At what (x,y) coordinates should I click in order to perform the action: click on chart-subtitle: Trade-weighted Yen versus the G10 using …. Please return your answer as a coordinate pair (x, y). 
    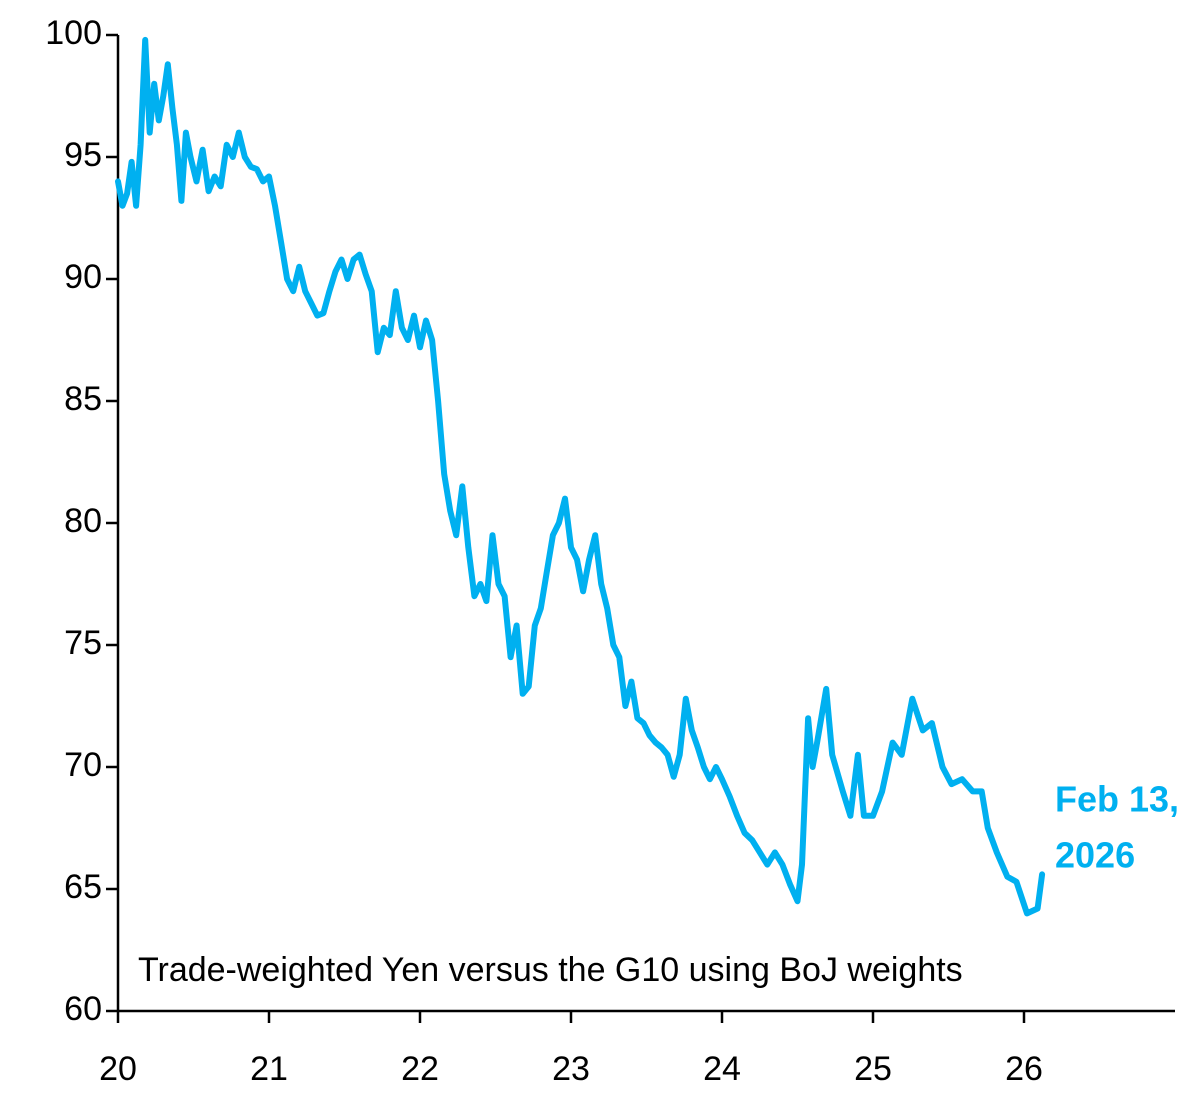
    Looking at the image, I should click on (550, 970).